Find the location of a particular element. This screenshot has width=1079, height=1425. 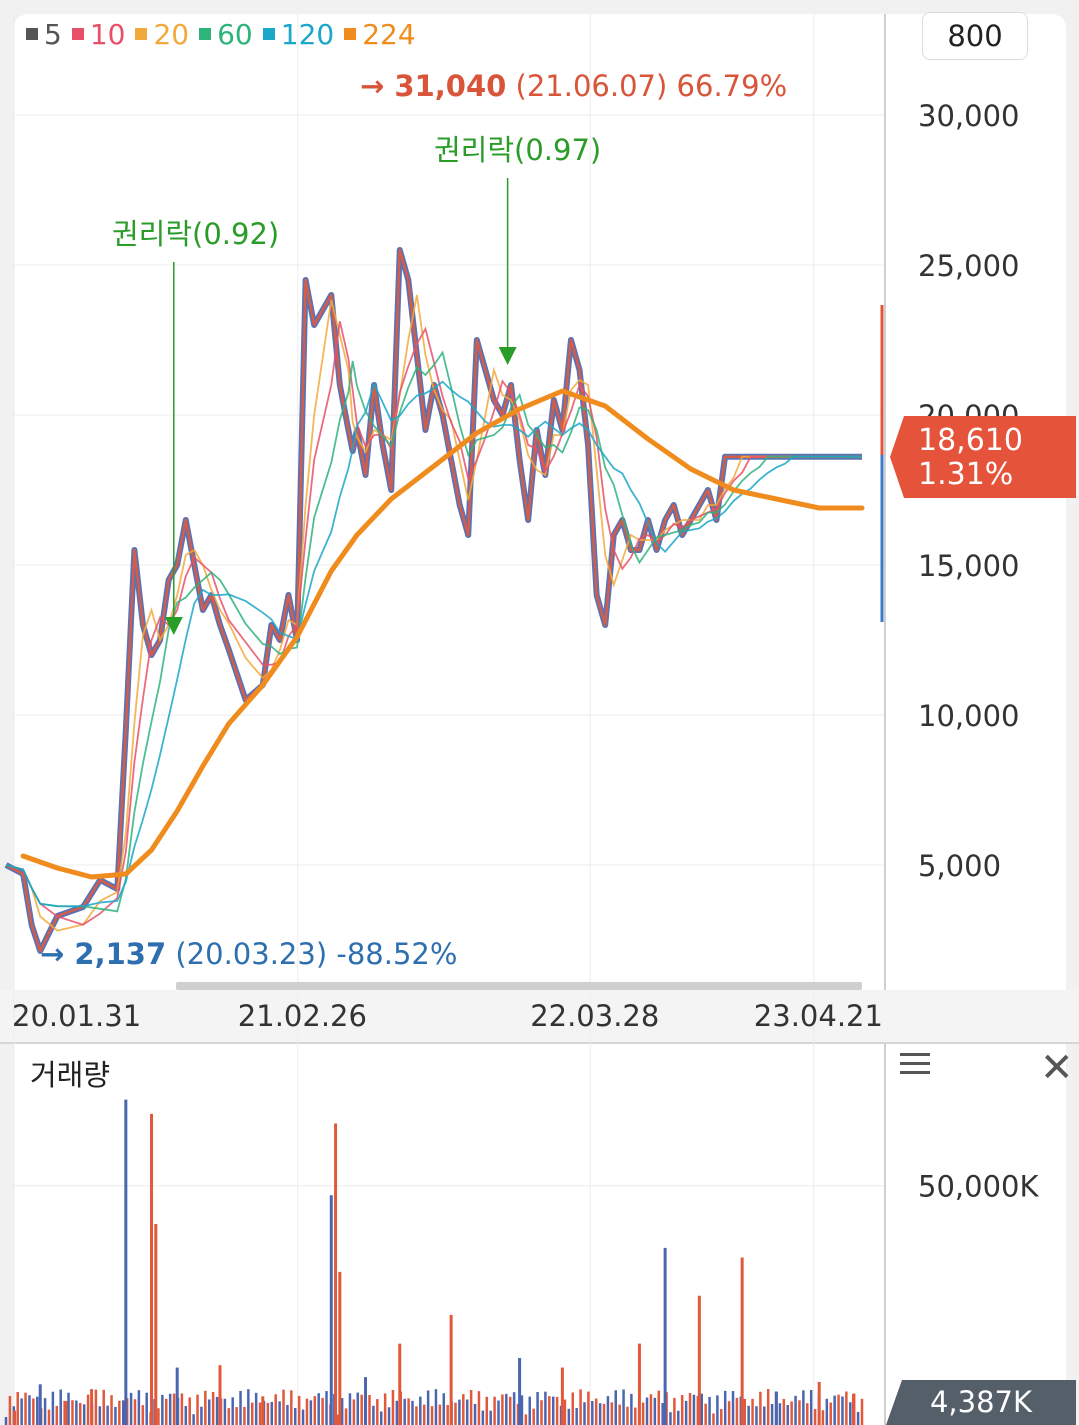

legend-label: 224 is located at coordinates (389, 34).